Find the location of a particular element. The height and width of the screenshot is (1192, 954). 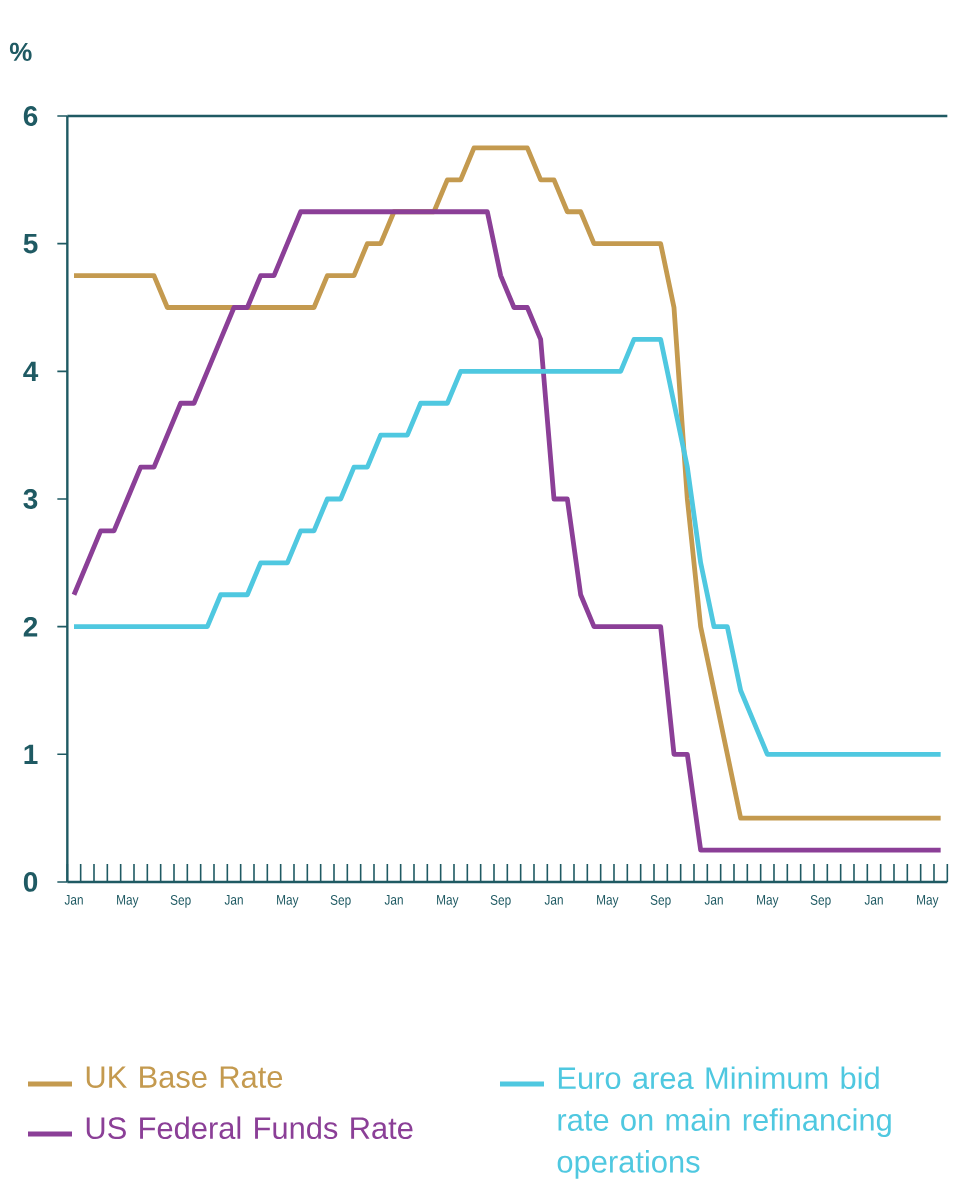

y-tick-label: 1 is located at coordinates (31, 754).